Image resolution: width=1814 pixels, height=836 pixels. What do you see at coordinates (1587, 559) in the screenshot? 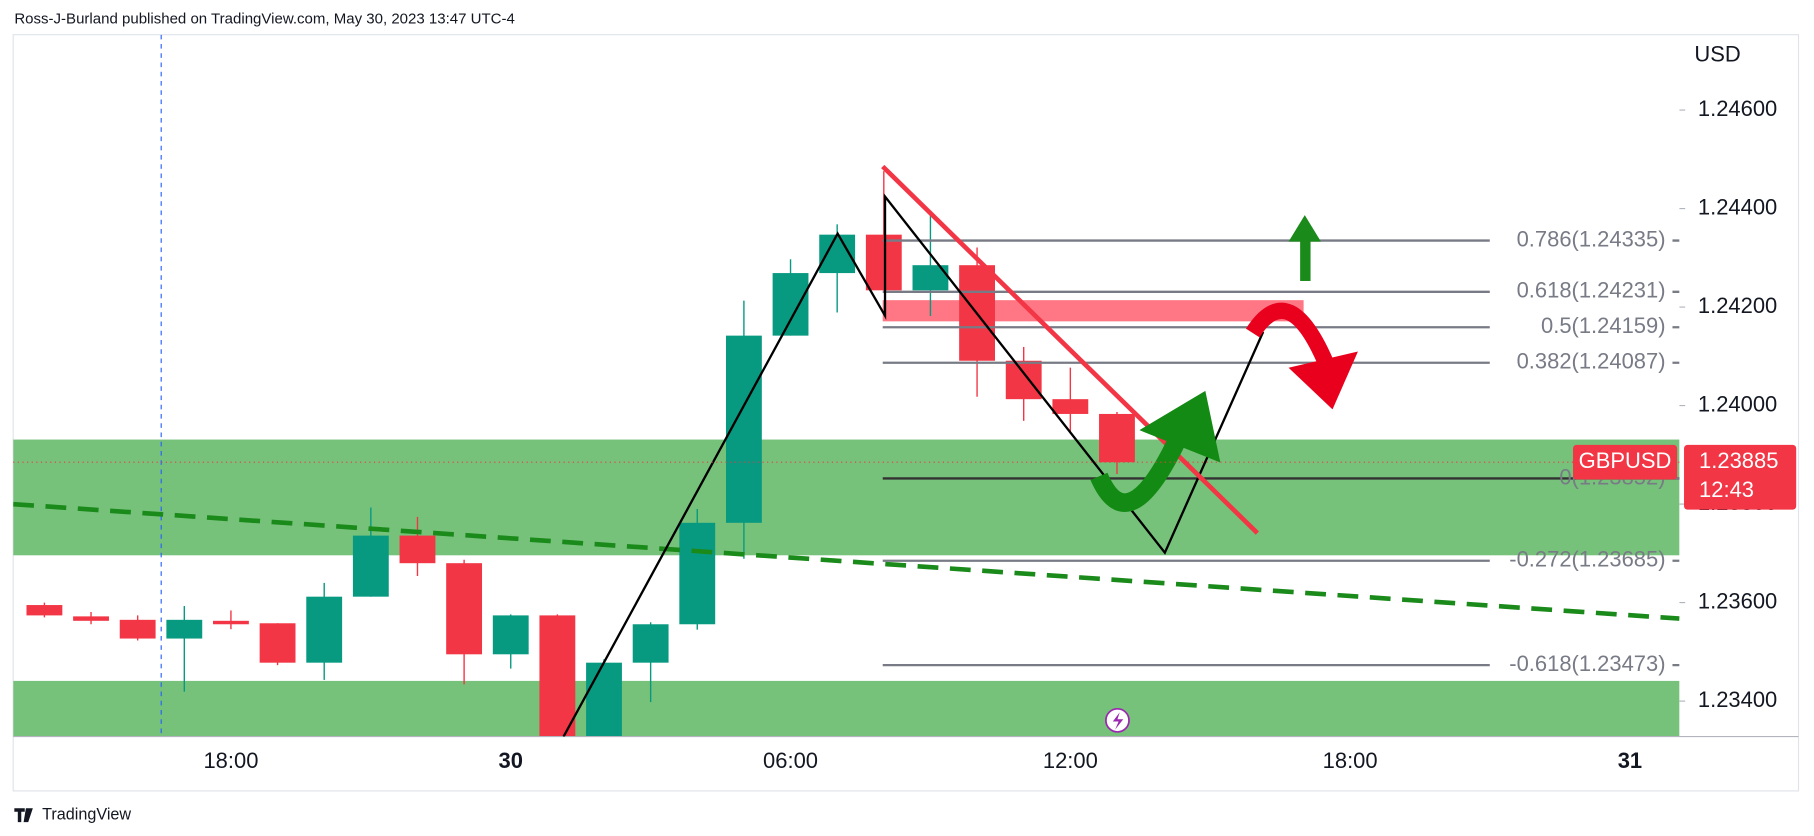
I see `fib-label: -0.272(1.23685)` at bounding box center [1587, 559].